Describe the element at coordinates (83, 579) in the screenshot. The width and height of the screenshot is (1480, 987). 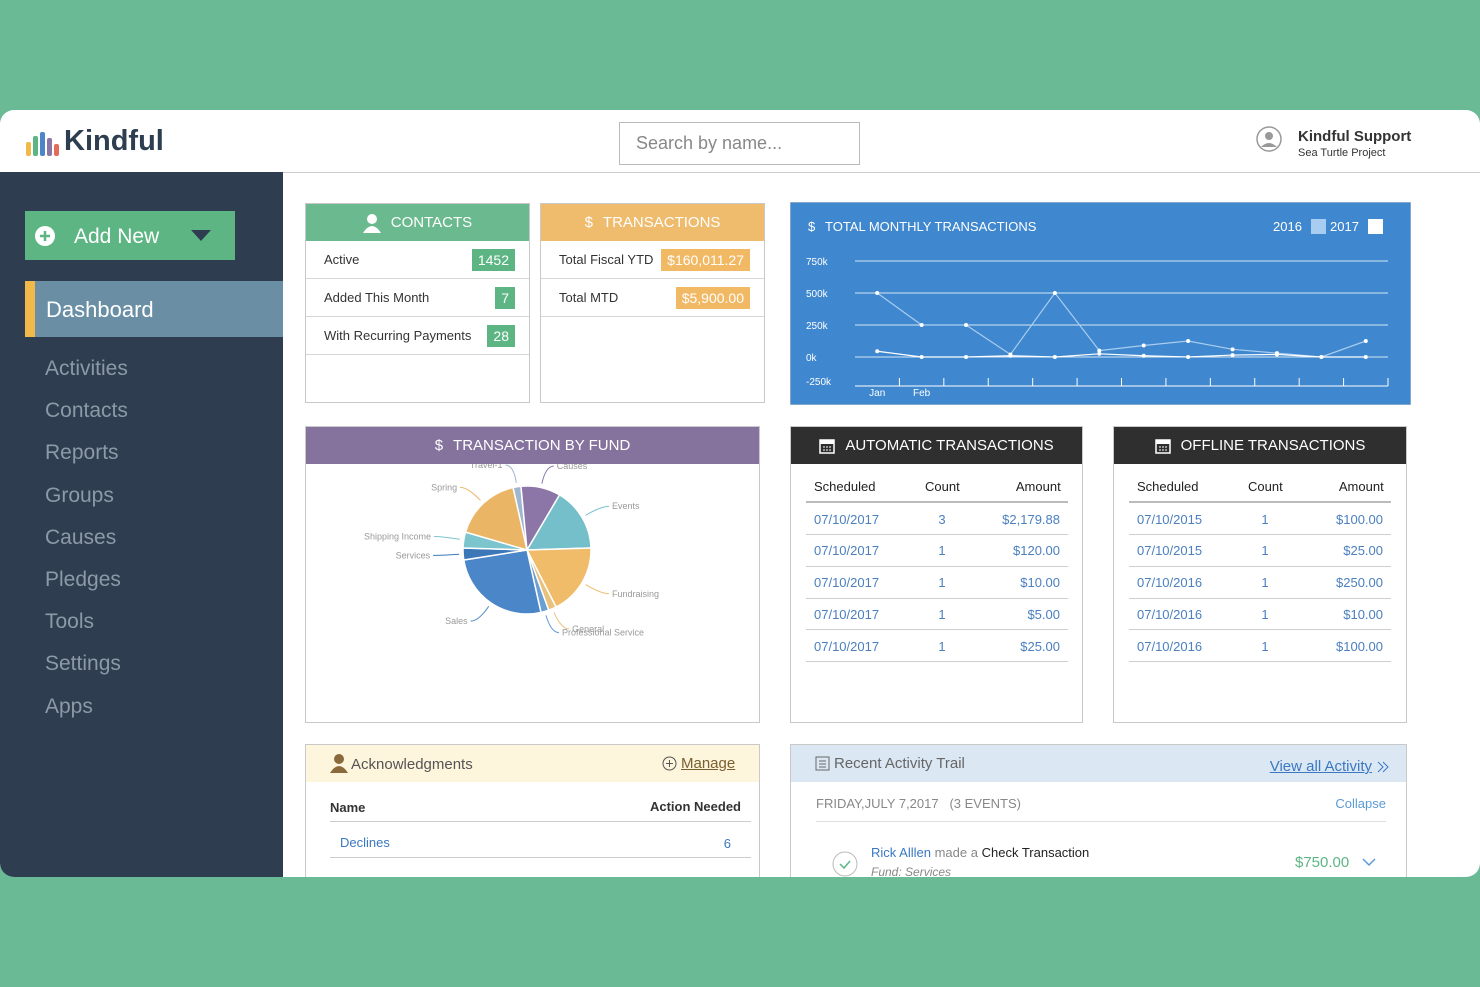
I see `nav-item: Pledges` at that location.